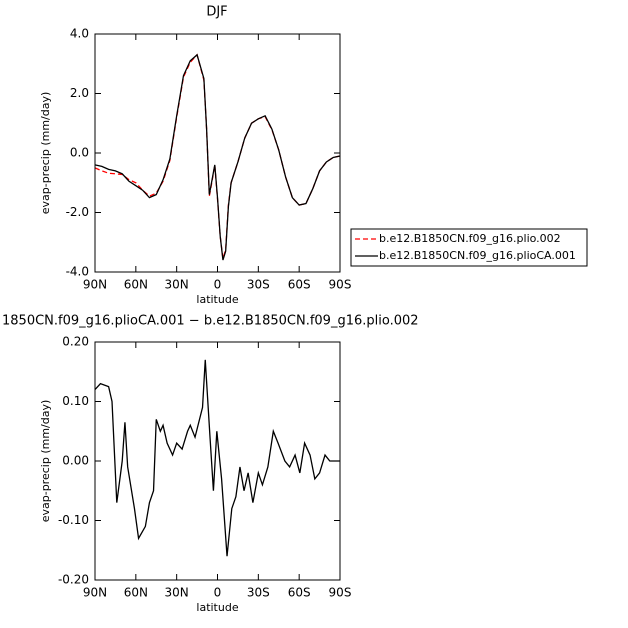 This screenshot has height=628, width=628. I want to click on y-tick-label: 0.00, so click(75, 461).